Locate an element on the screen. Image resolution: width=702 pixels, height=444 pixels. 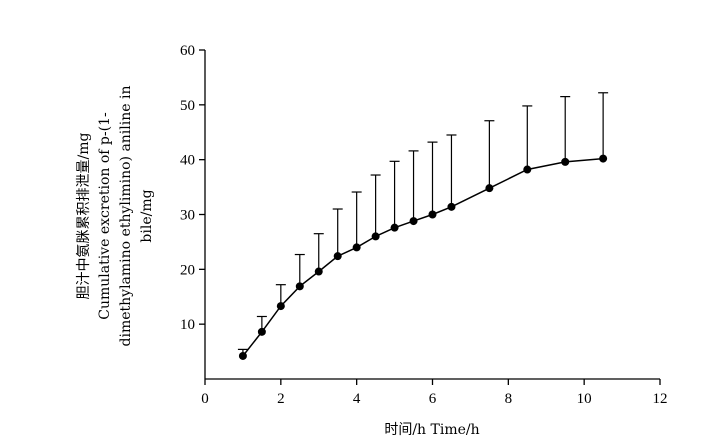
y-tick-label-0: 10 is located at coordinates (187, 325).